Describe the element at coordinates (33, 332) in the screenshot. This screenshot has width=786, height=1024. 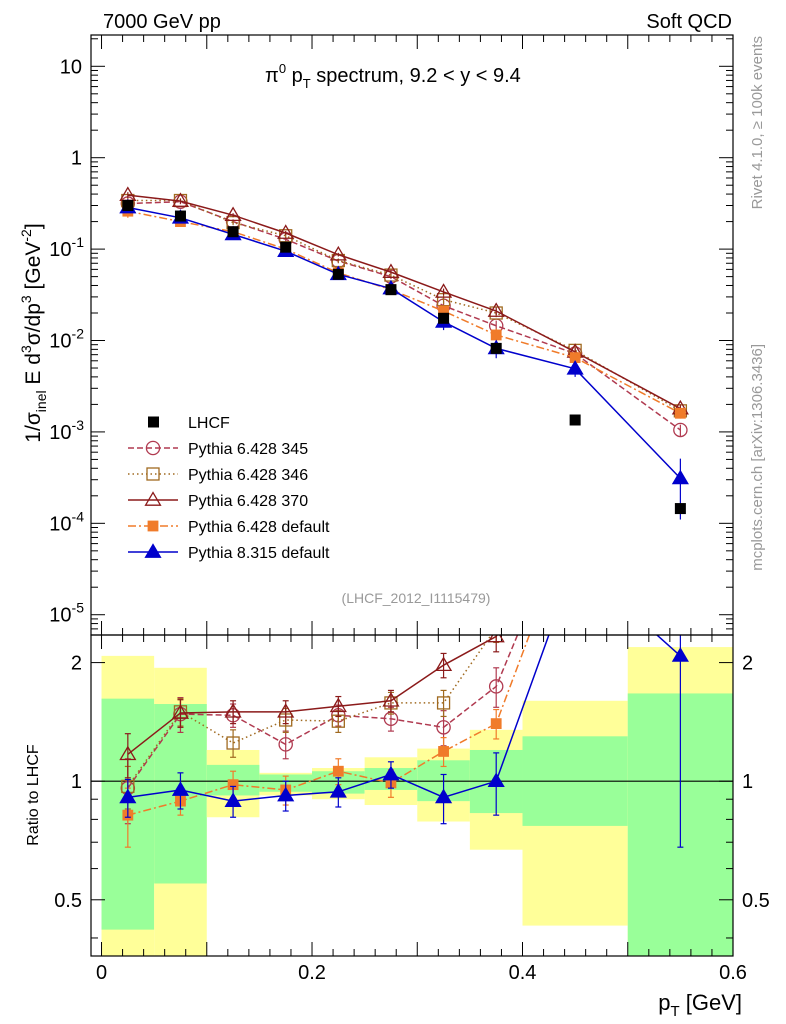
I see `y-axis-label: 1/σinel E d3σ/dp3 [GeV-2]` at that location.